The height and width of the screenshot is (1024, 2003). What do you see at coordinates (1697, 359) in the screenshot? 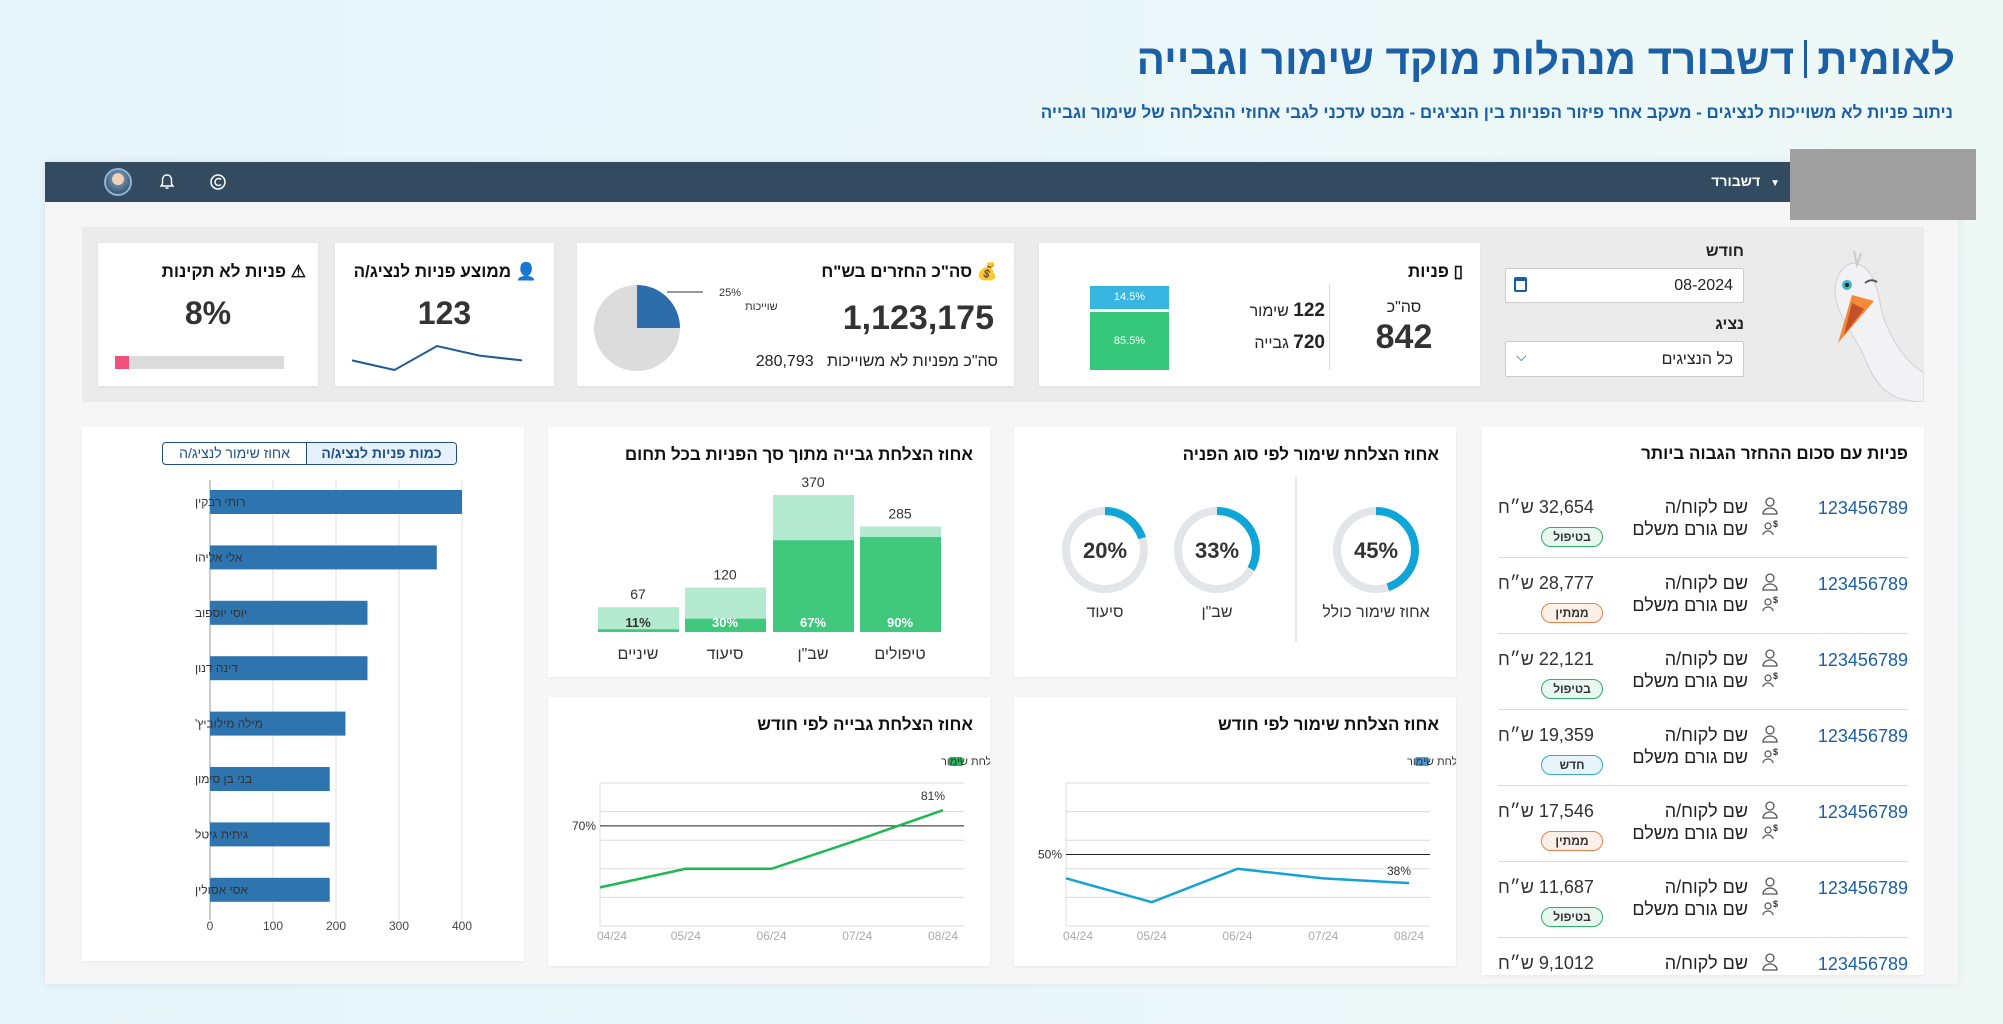
I see `agent-value: כל הנציגים` at bounding box center [1697, 359].